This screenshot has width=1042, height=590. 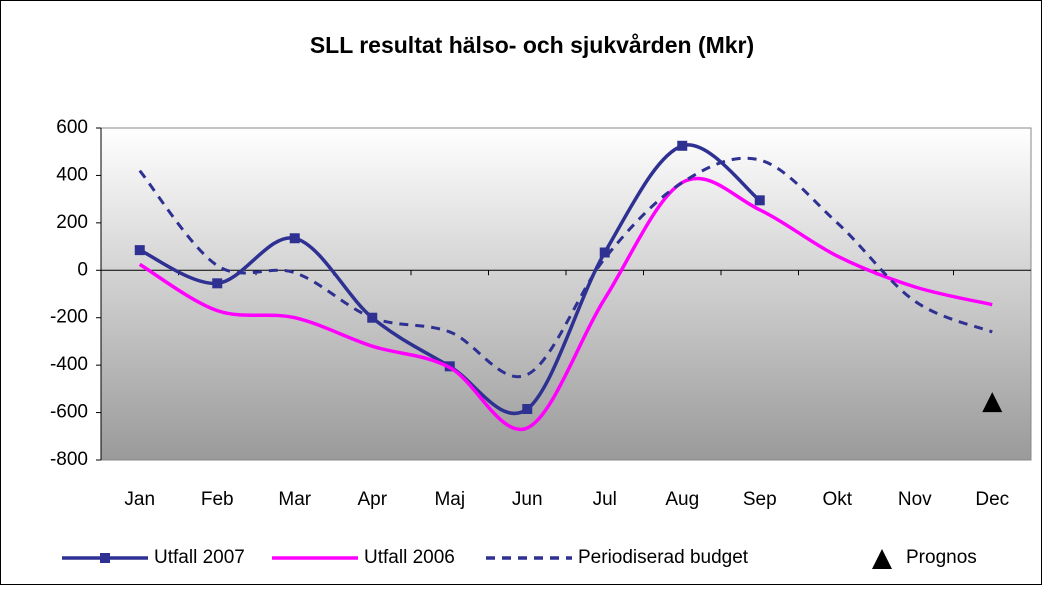 What do you see at coordinates (760, 499) in the screenshot?
I see `x-tick-label: Sep` at bounding box center [760, 499].